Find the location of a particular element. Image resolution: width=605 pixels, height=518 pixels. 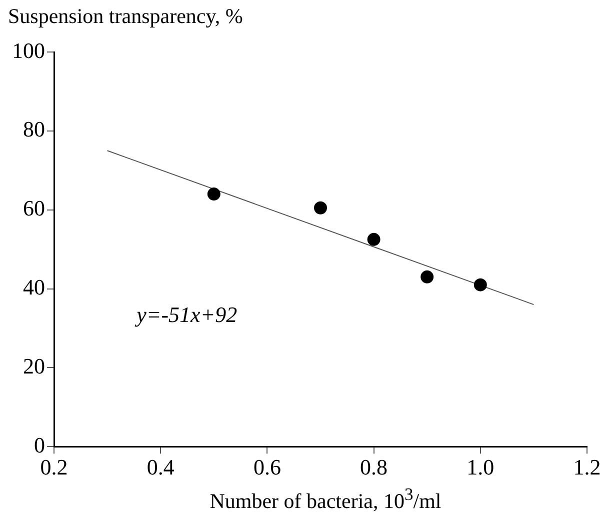

y-tick-label: 40 is located at coordinates (34, 287).